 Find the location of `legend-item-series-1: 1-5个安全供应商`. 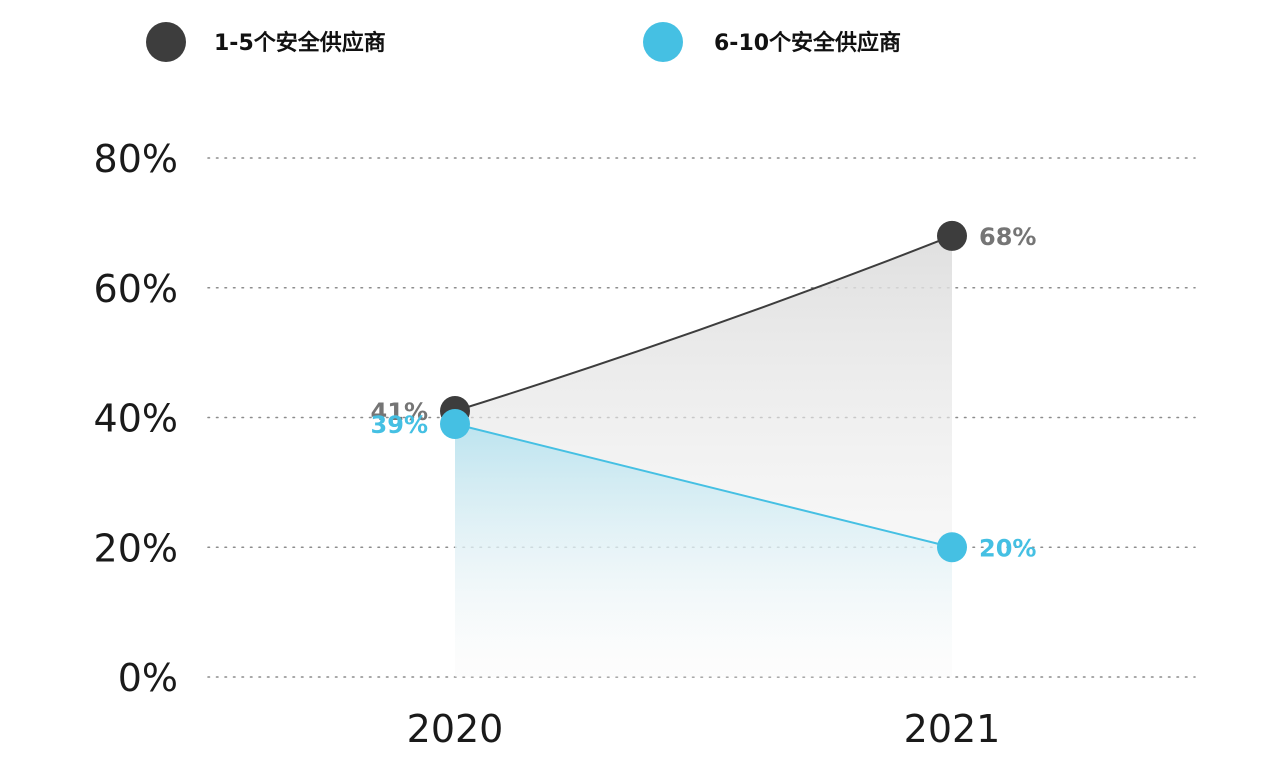

legend-item-series-1: 1-5个安全供应商 is located at coordinates (266, 42).